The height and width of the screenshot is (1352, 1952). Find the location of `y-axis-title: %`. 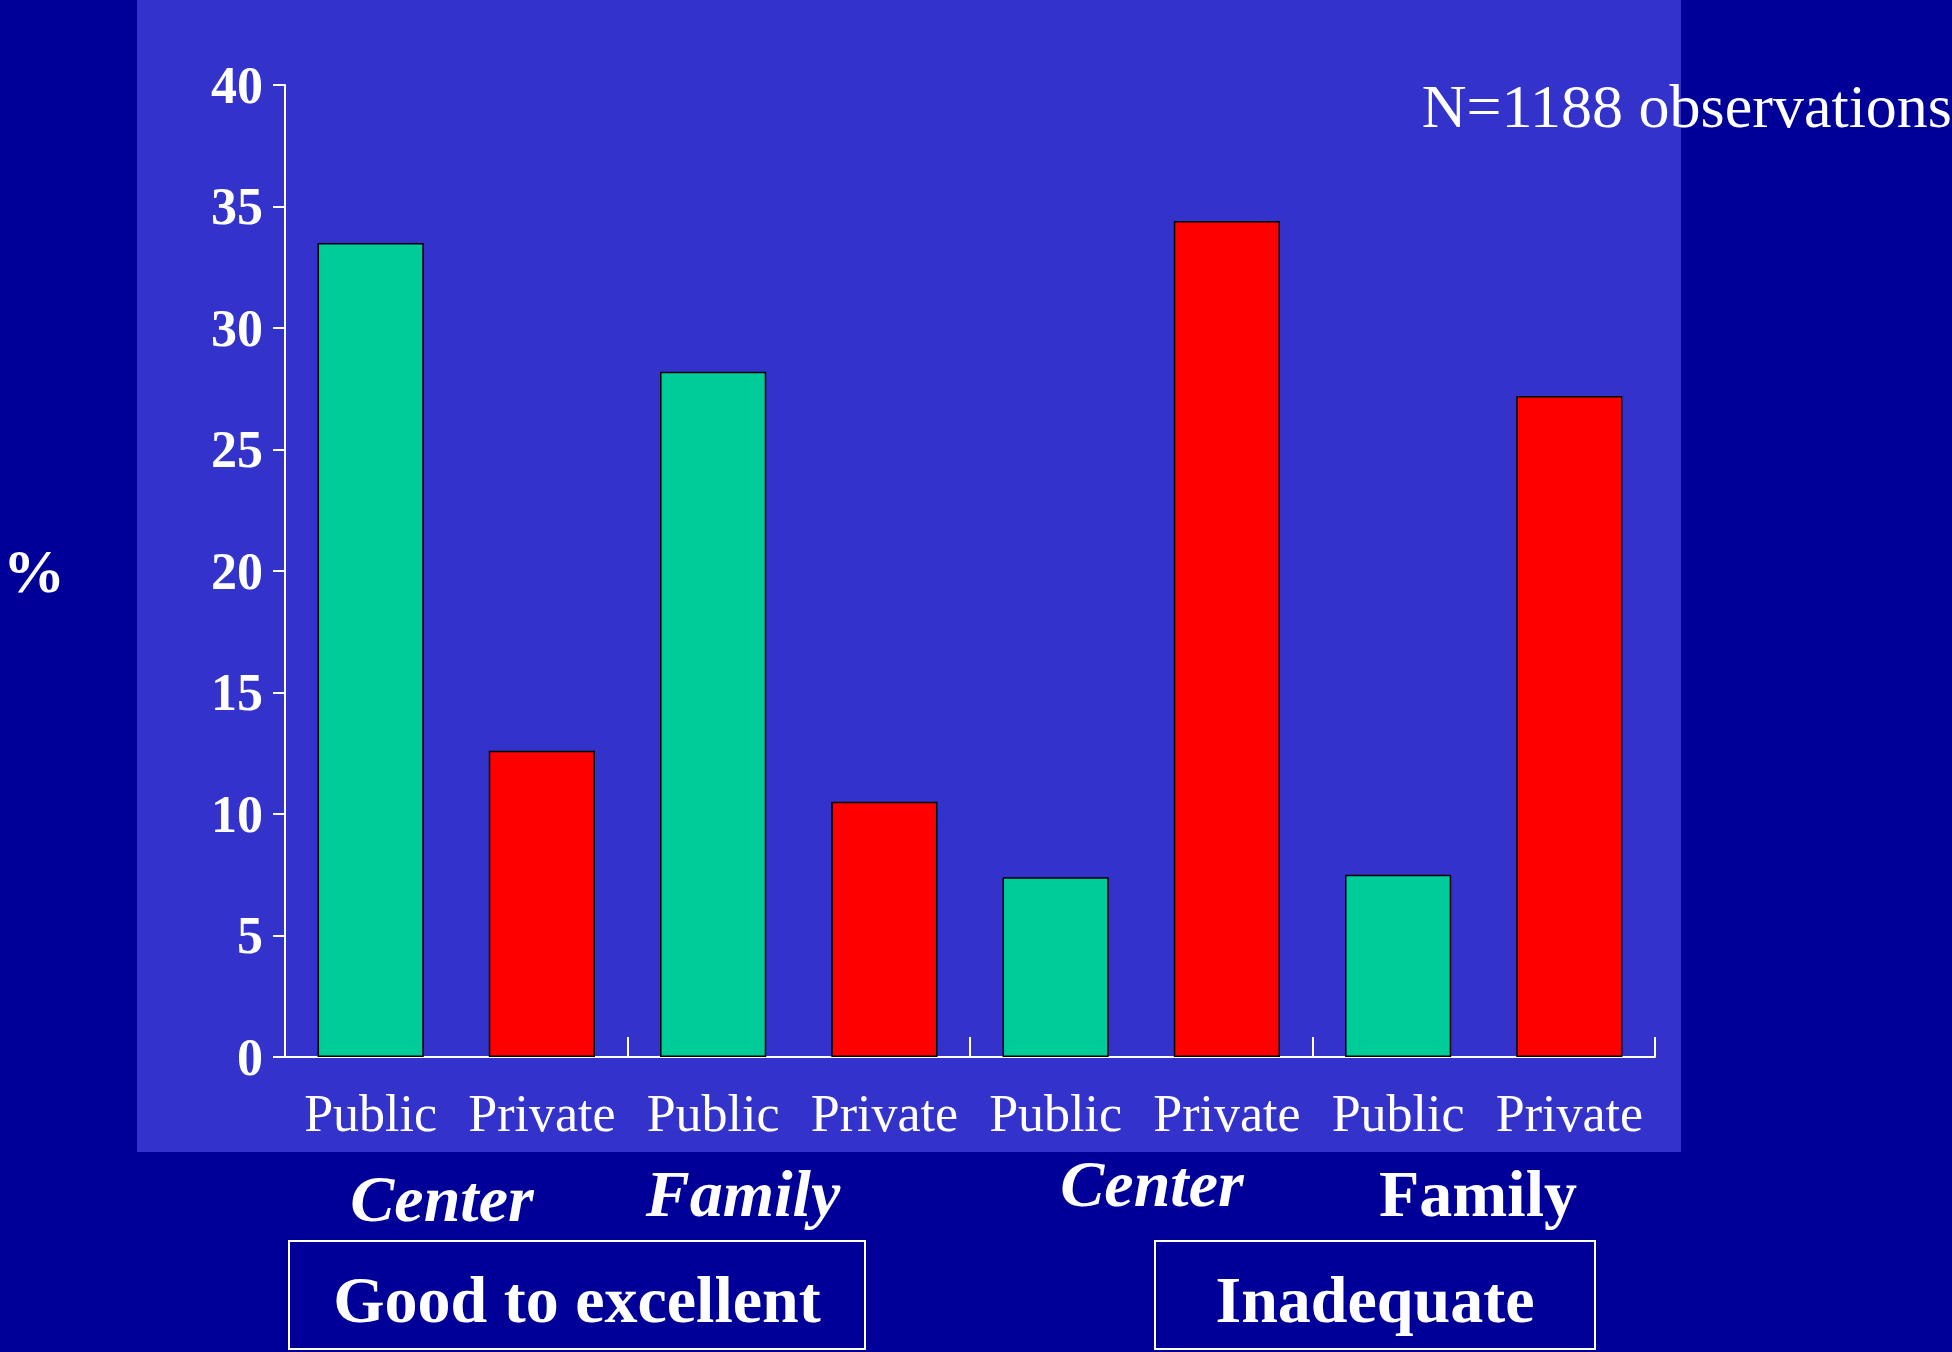

y-axis-title: % is located at coordinates (34, 571).